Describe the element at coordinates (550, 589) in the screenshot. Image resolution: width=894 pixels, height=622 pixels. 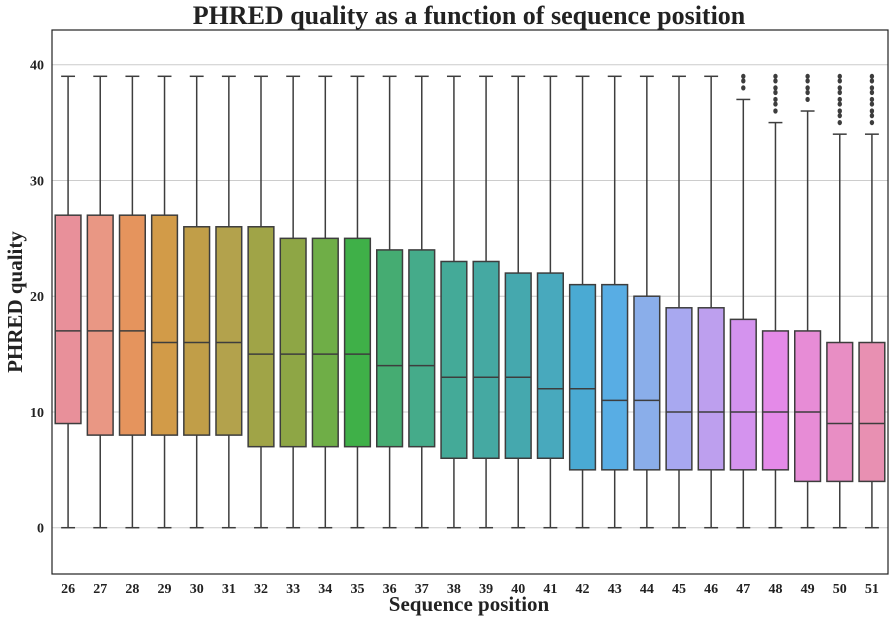
I see `x-tick-label: 41` at that location.